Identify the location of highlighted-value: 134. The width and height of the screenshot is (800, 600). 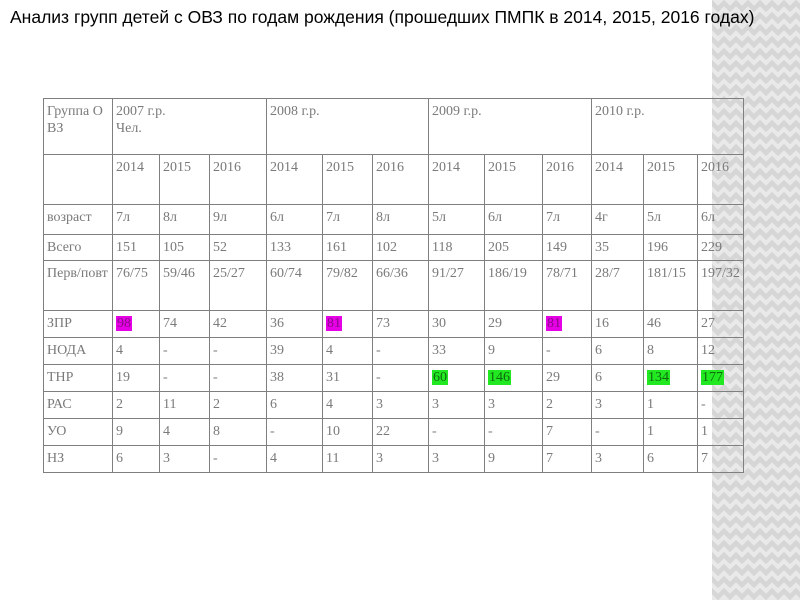
(658, 377).